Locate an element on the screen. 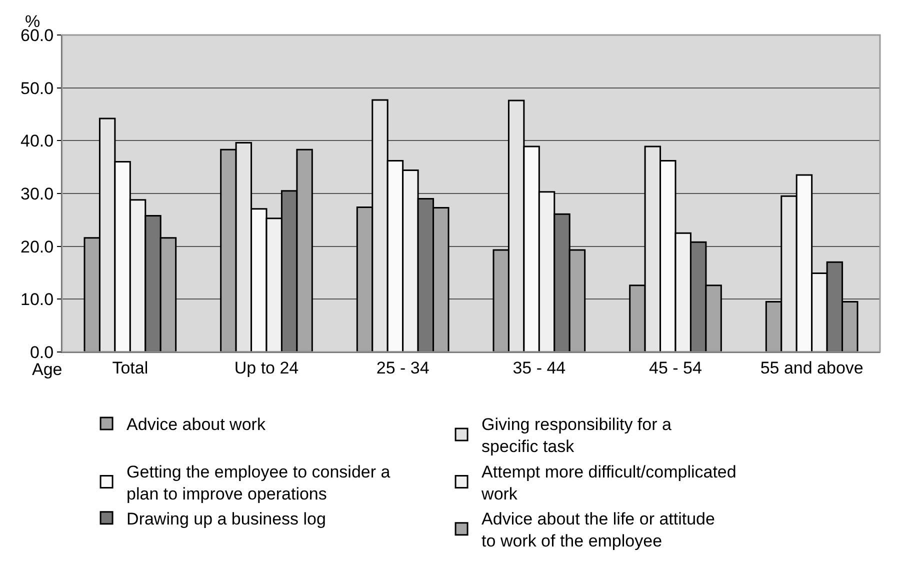  x-tick-label: 55 and above is located at coordinates (812, 368).